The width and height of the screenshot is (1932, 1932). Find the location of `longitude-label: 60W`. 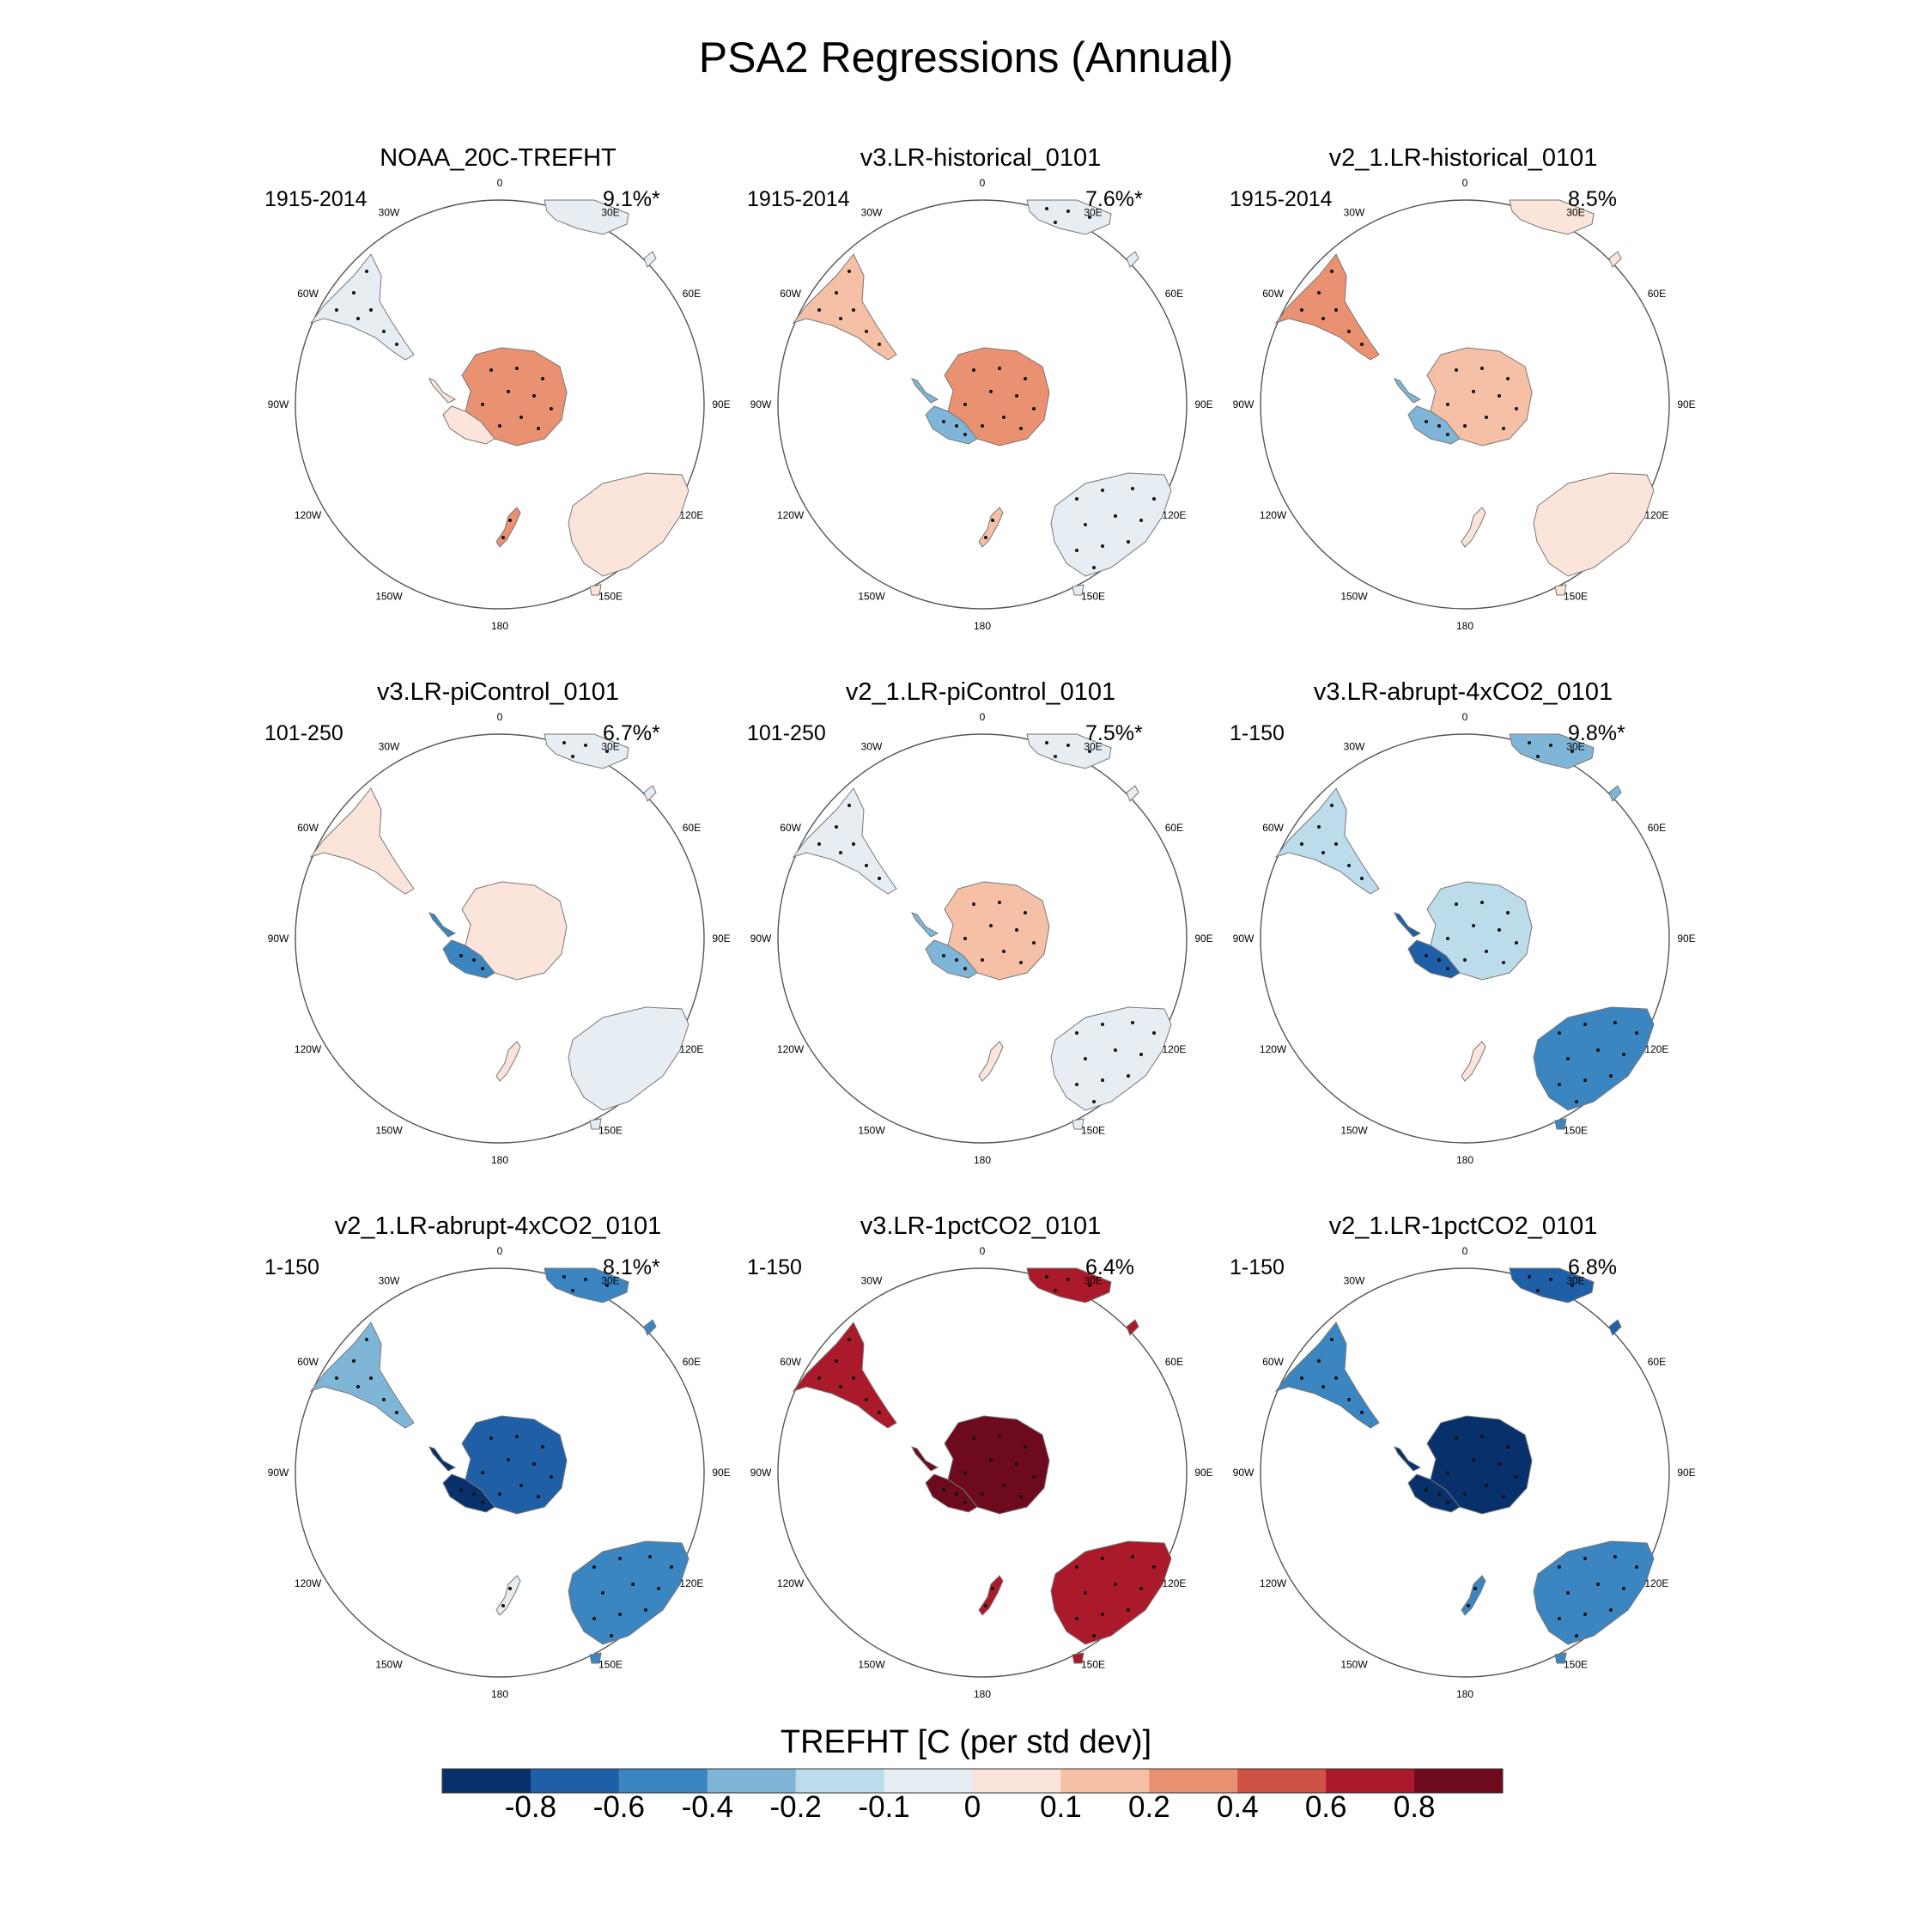

longitude-label: 60W is located at coordinates (1273, 294).